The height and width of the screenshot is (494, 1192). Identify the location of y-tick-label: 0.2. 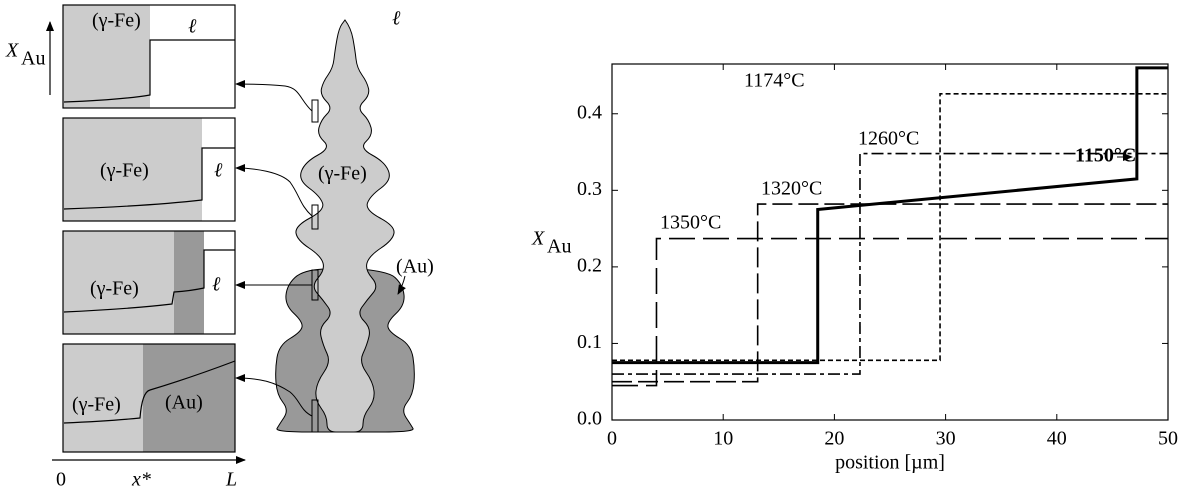
(589, 265).